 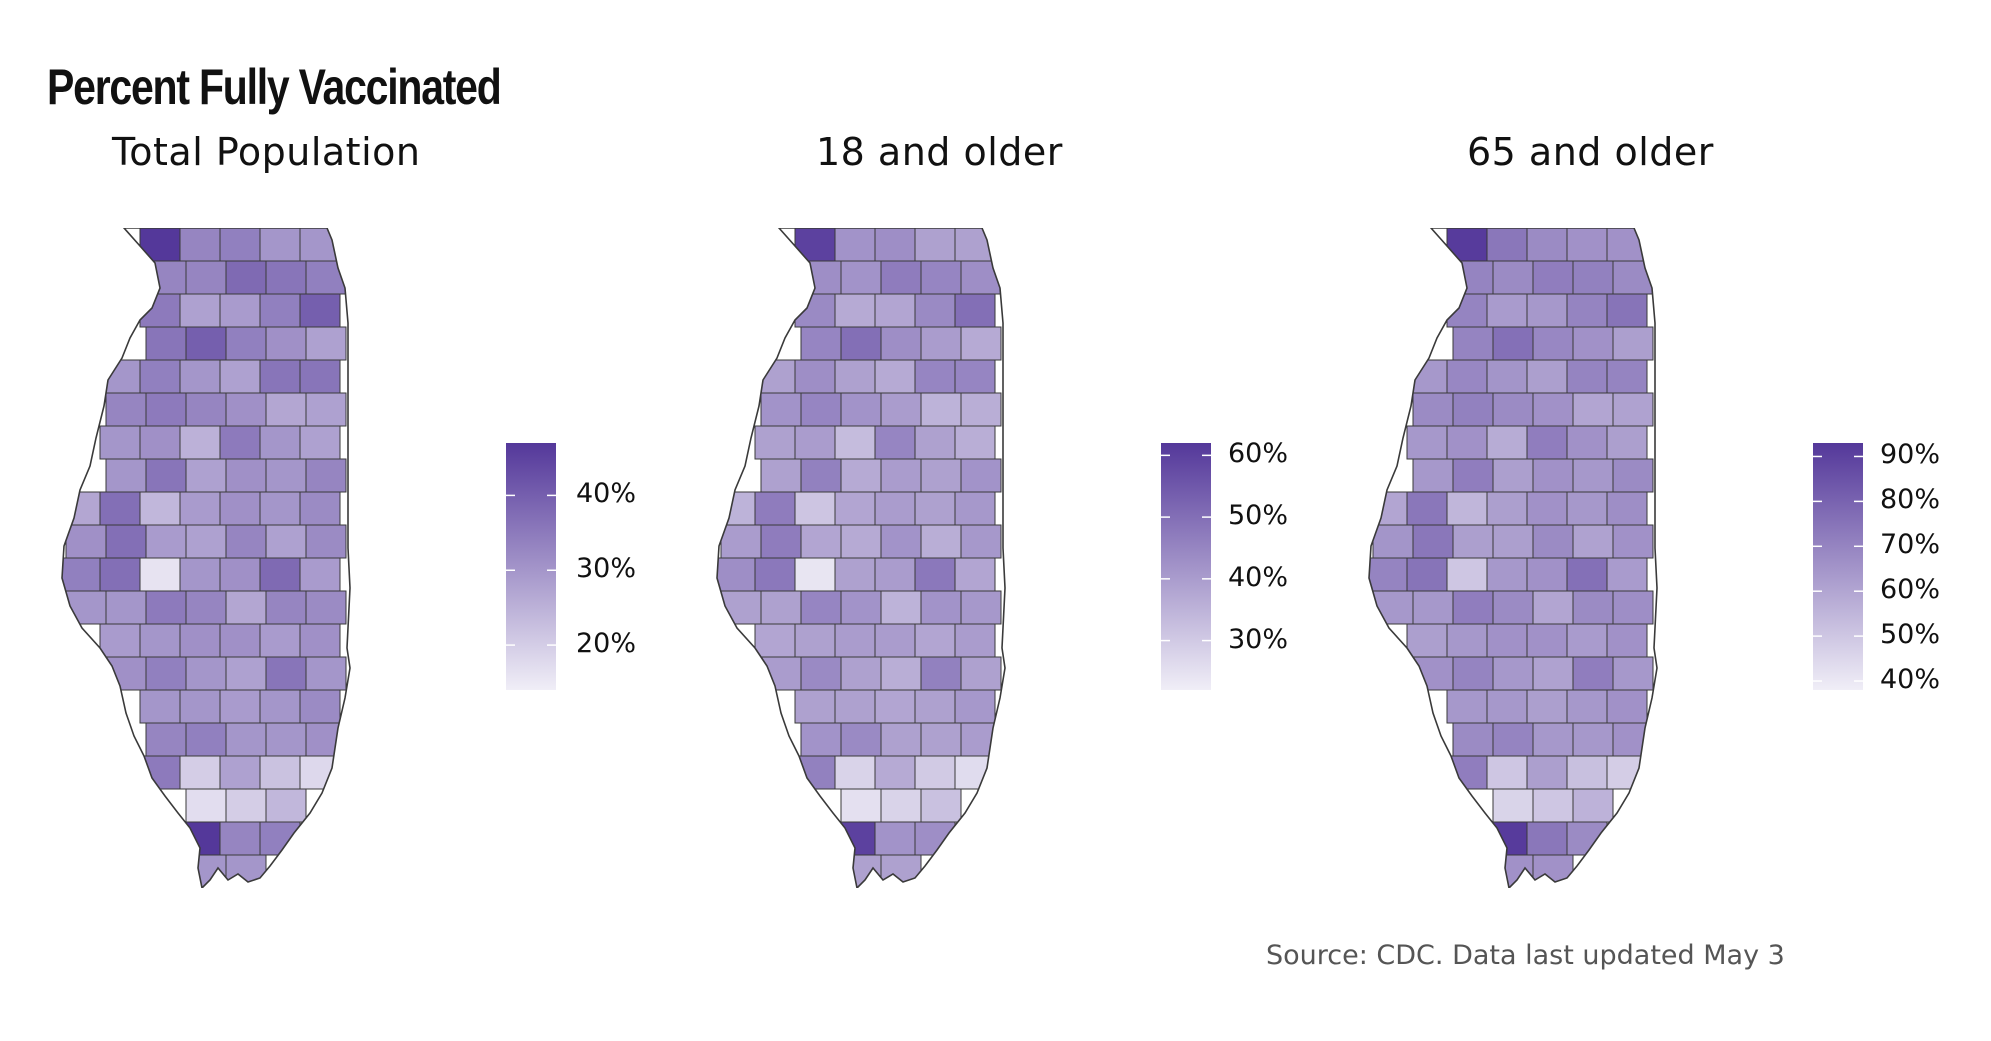 I want to click on legend-tick-label: 30%, so click(x=606, y=569).